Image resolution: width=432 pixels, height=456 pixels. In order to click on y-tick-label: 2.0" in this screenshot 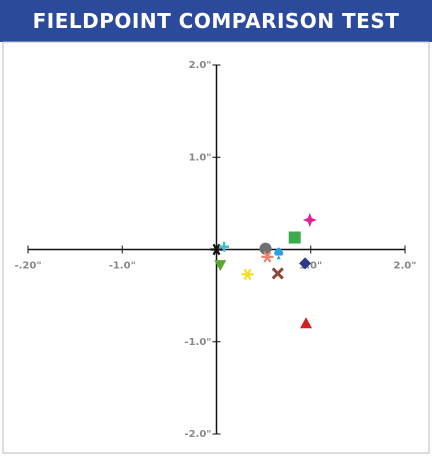, I will do `click(200, 65)`.